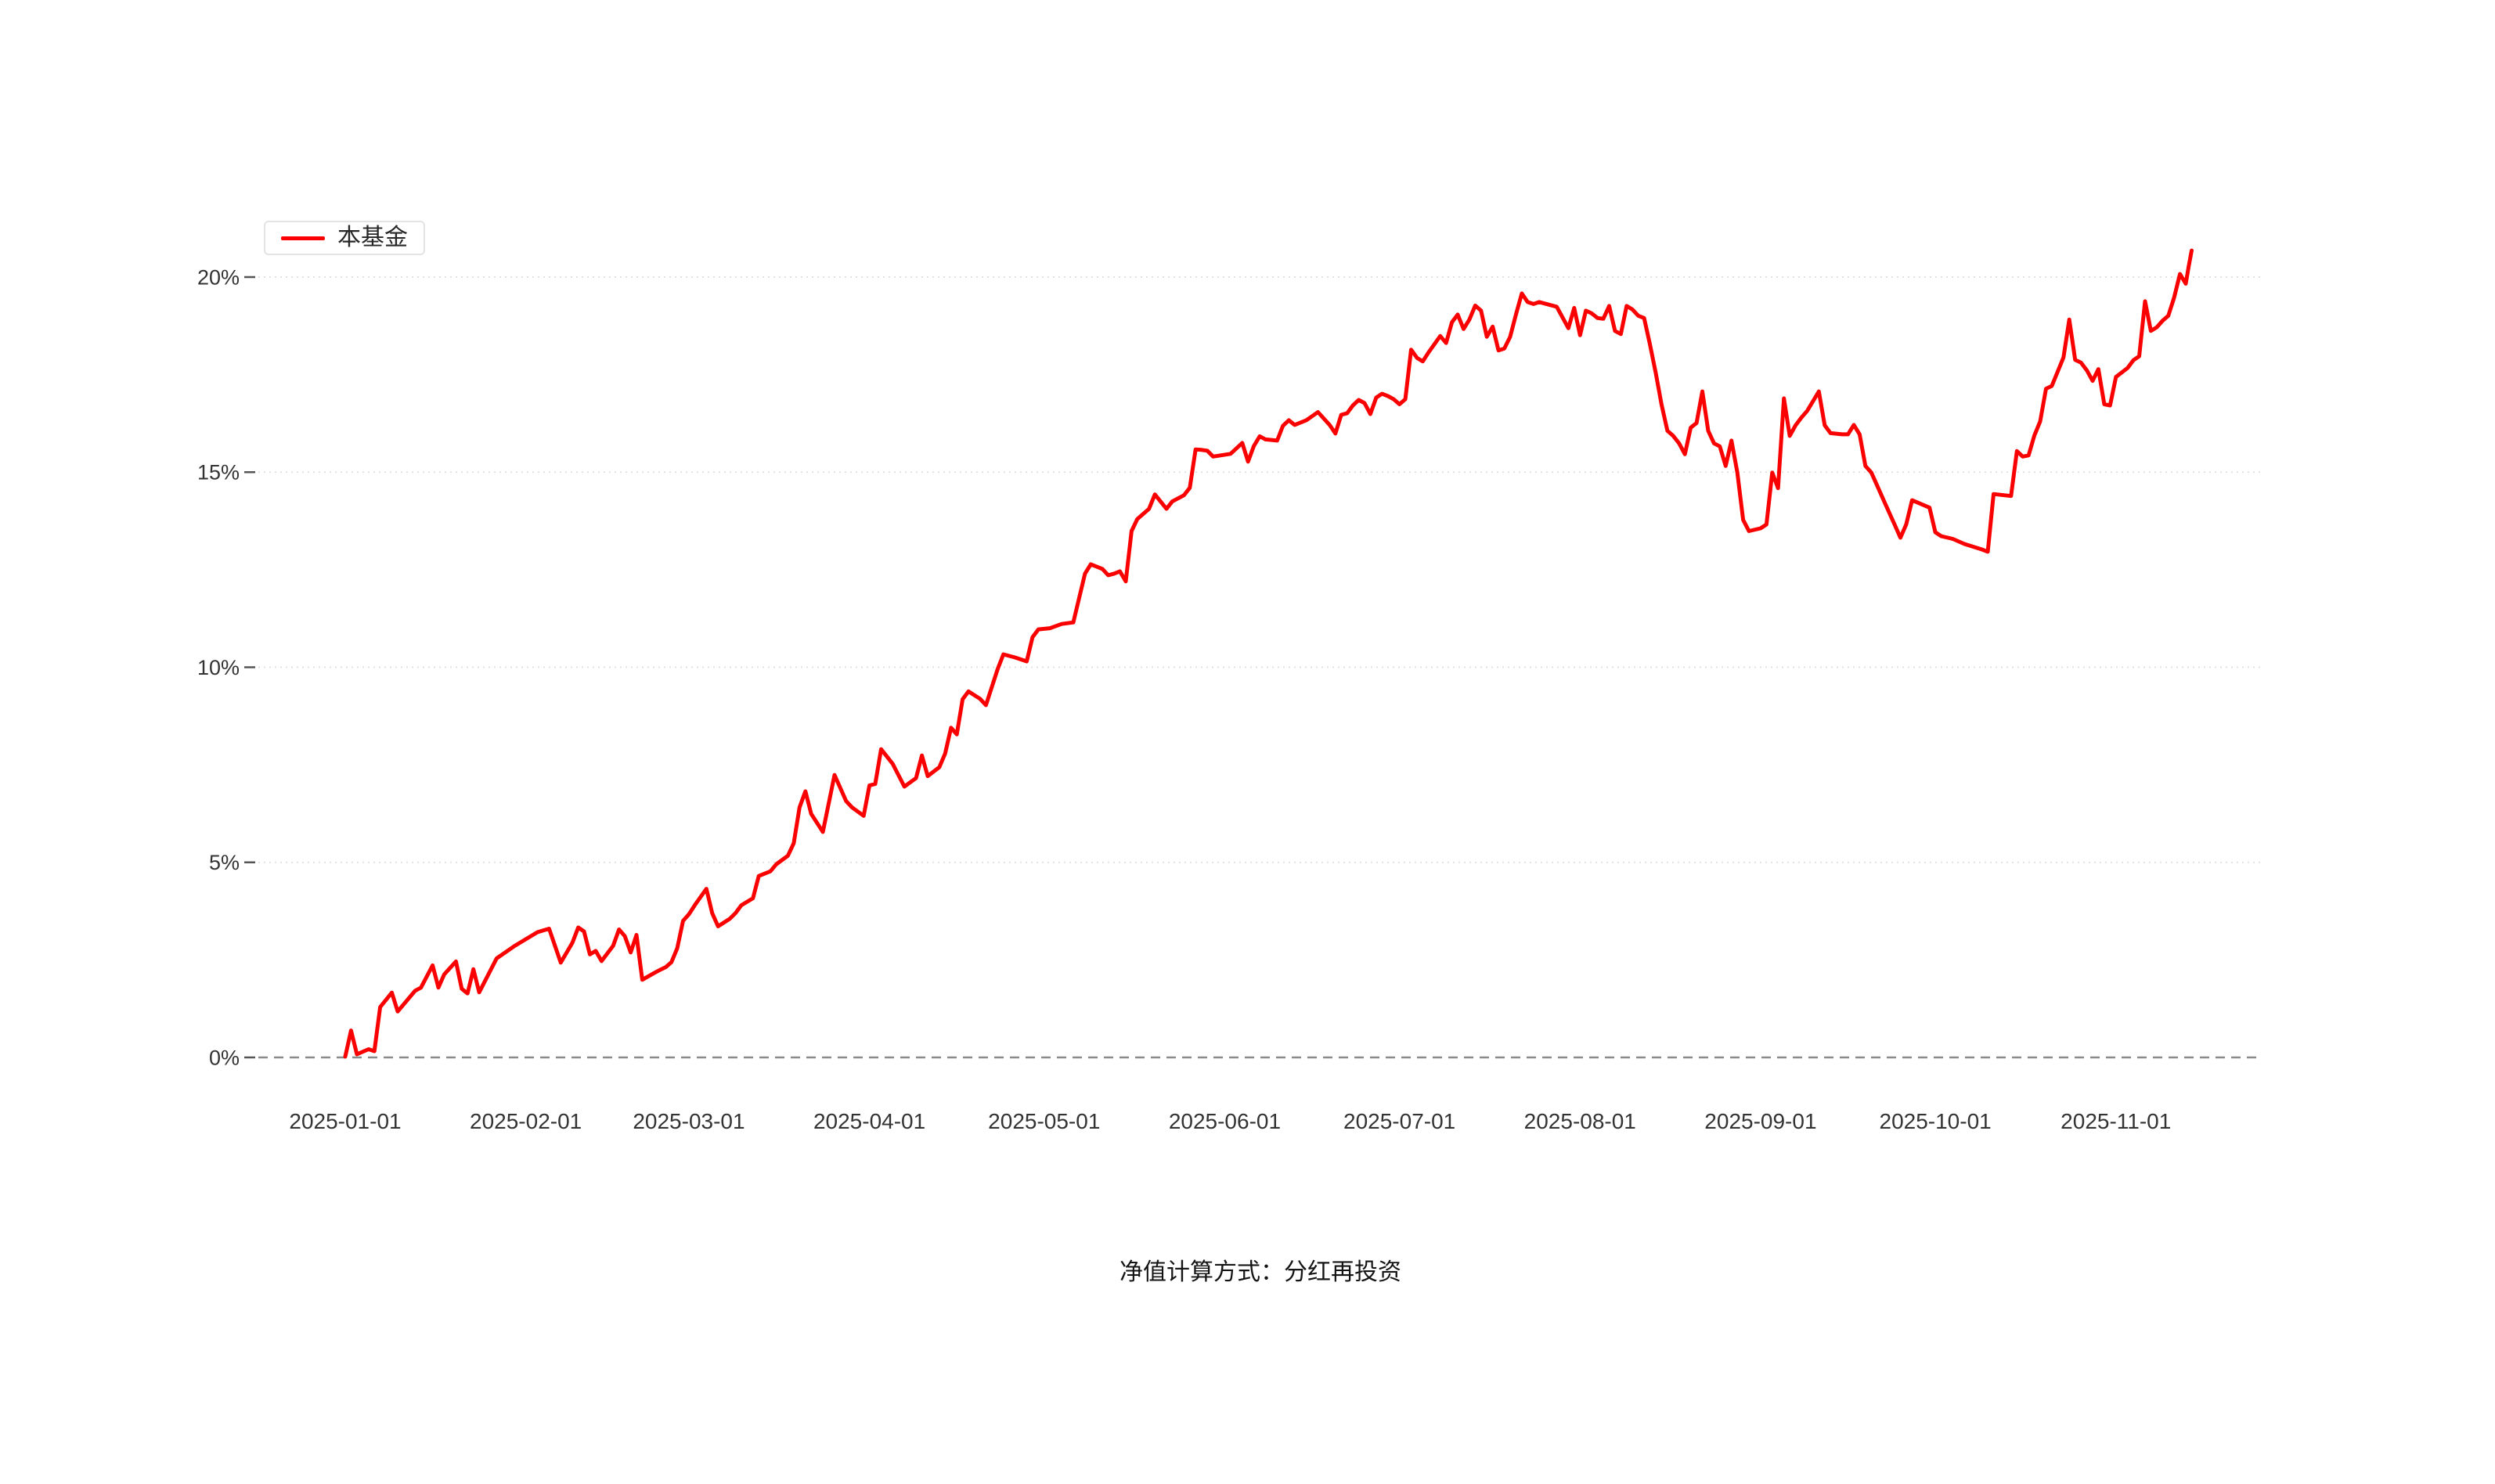  Describe the element at coordinates (372, 238) in the screenshot. I see `legend-series-label: 本基金` at that location.